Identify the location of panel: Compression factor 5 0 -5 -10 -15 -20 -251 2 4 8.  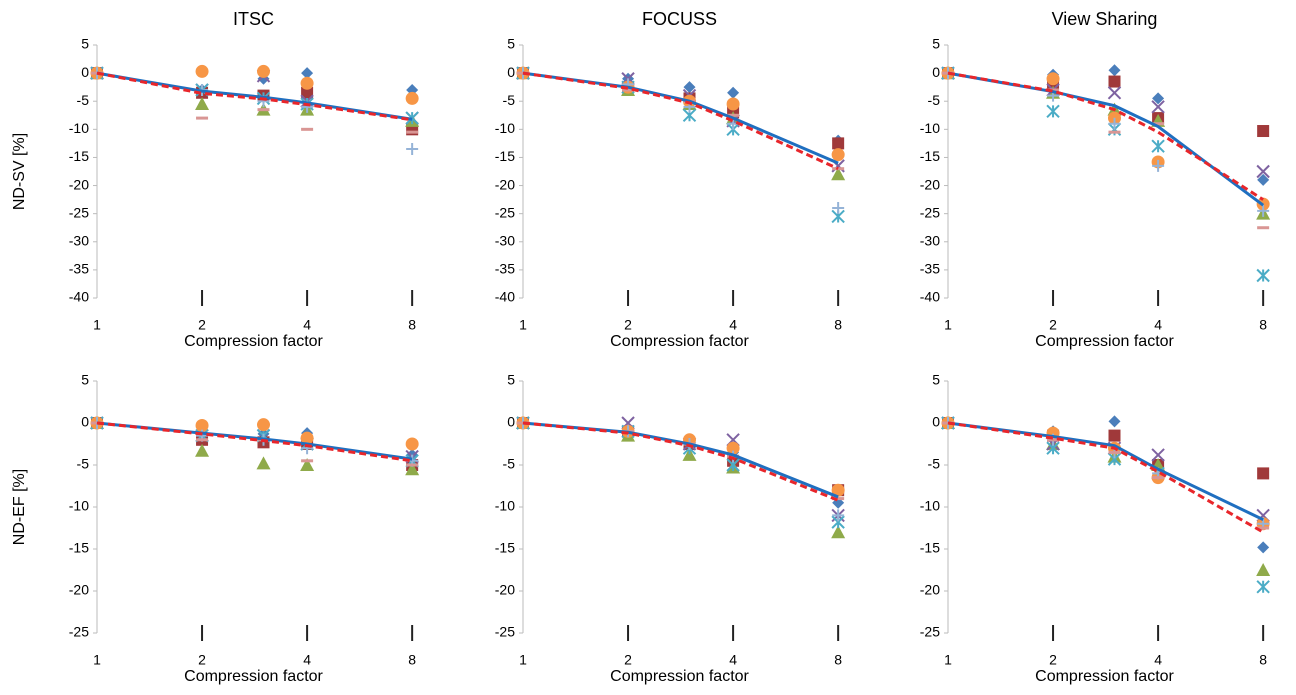
(1095, 528).